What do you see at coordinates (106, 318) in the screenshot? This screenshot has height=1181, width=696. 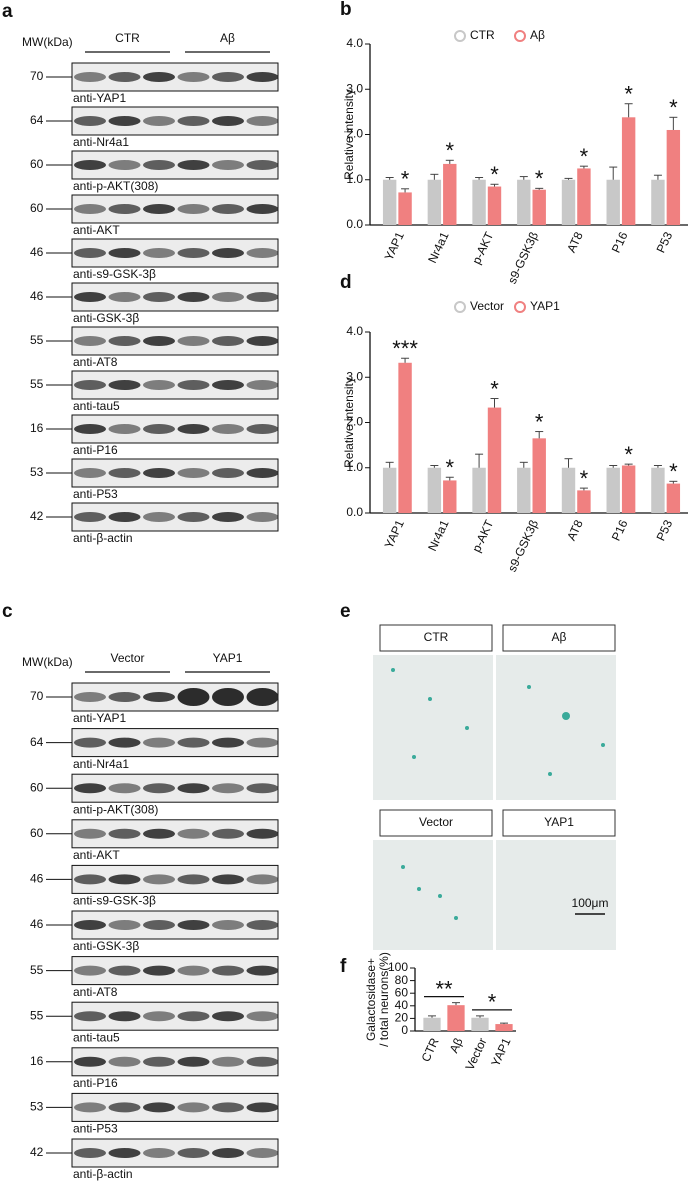 I see `blot-label: anti-GSK-3β` at bounding box center [106, 318].